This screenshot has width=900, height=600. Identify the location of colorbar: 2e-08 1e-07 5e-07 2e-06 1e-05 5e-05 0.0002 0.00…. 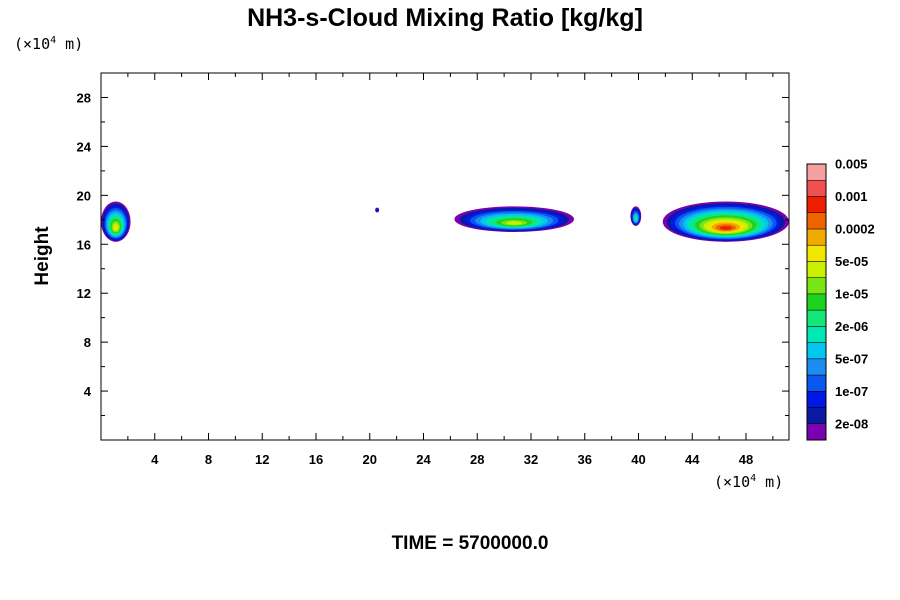
(840, 299).